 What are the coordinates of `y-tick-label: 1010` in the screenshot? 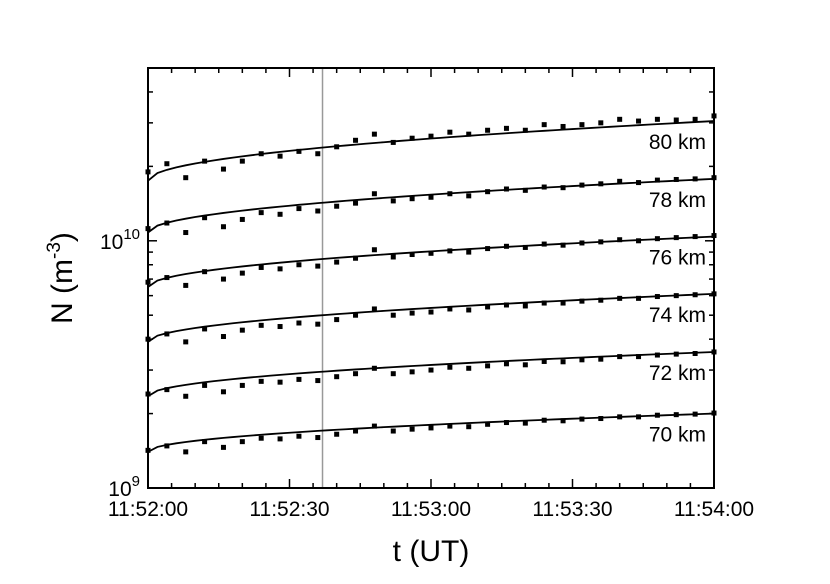 It's located at (120, 240).